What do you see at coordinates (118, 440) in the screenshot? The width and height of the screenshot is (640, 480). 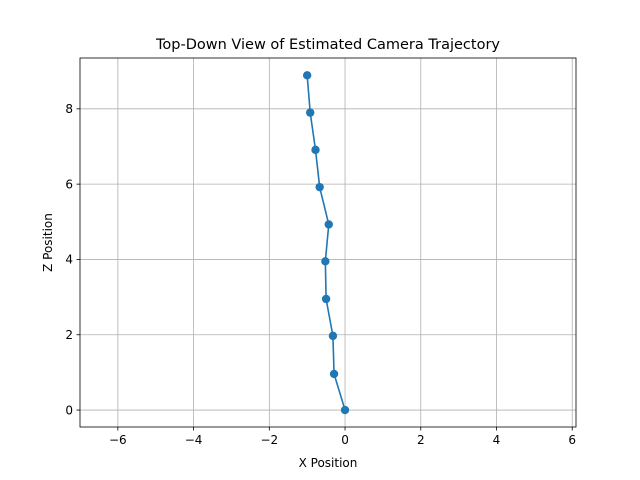 I see `x-tick-label: −6` at bounding box center [118, 440].